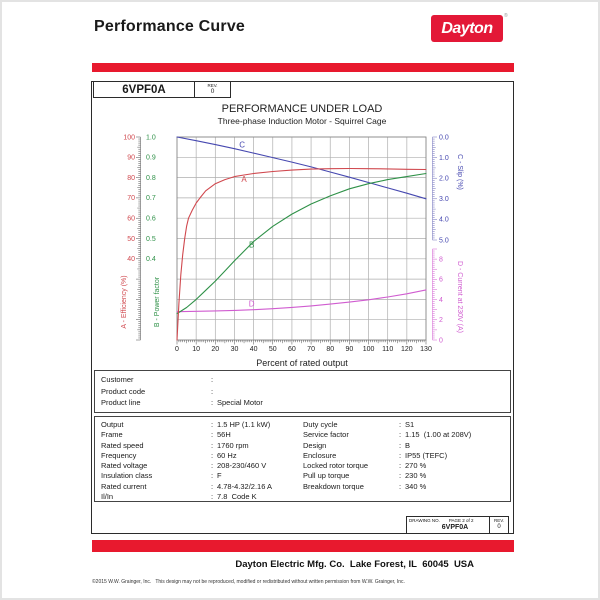 The height and width of the screenshot is (600, 600). What do you see at coordinates (455, 527) in the screenshot?
I see `titleblock-drawing-no: 6VPF0A` at bounding box center [455, 527].